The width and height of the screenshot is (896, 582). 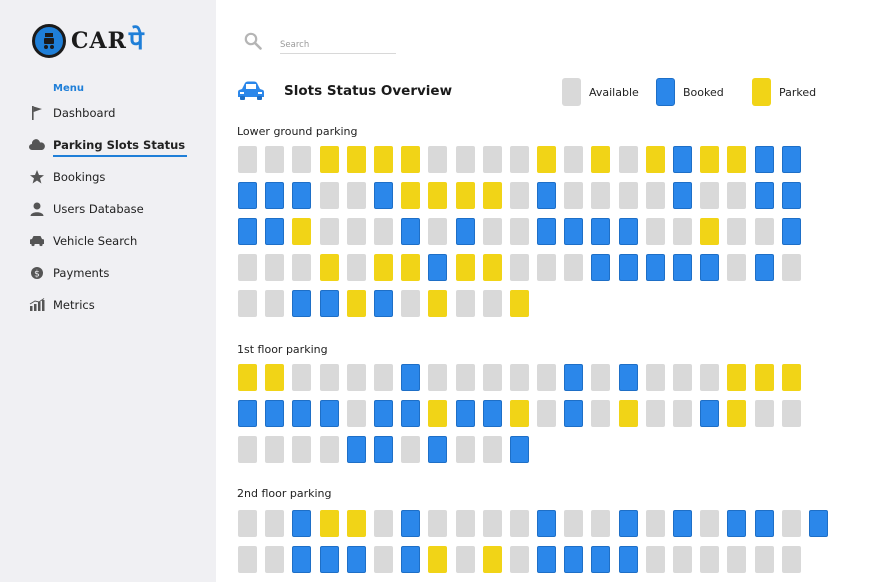 I want to click on search-icon, so click(x=253, y=43).